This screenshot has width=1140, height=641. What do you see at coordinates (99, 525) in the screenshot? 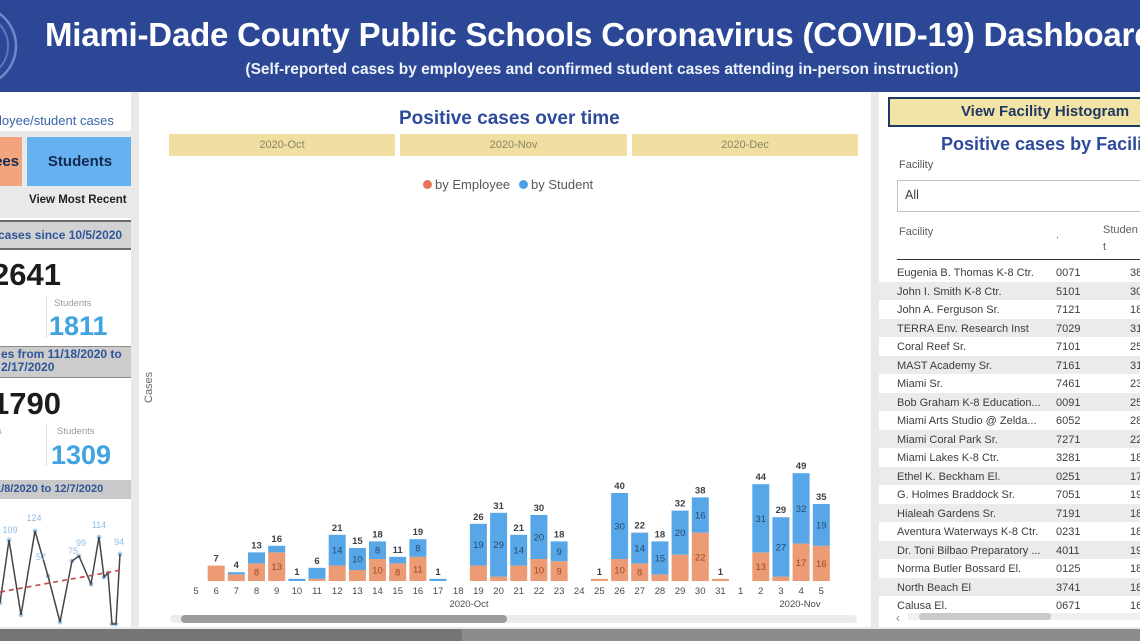
I see `svg-text: 114` at bounding box center [99, 525].